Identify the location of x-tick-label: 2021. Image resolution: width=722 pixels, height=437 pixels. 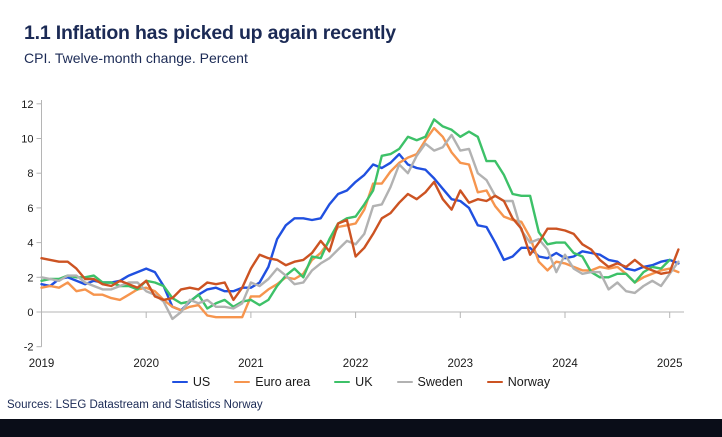
(251, 364).